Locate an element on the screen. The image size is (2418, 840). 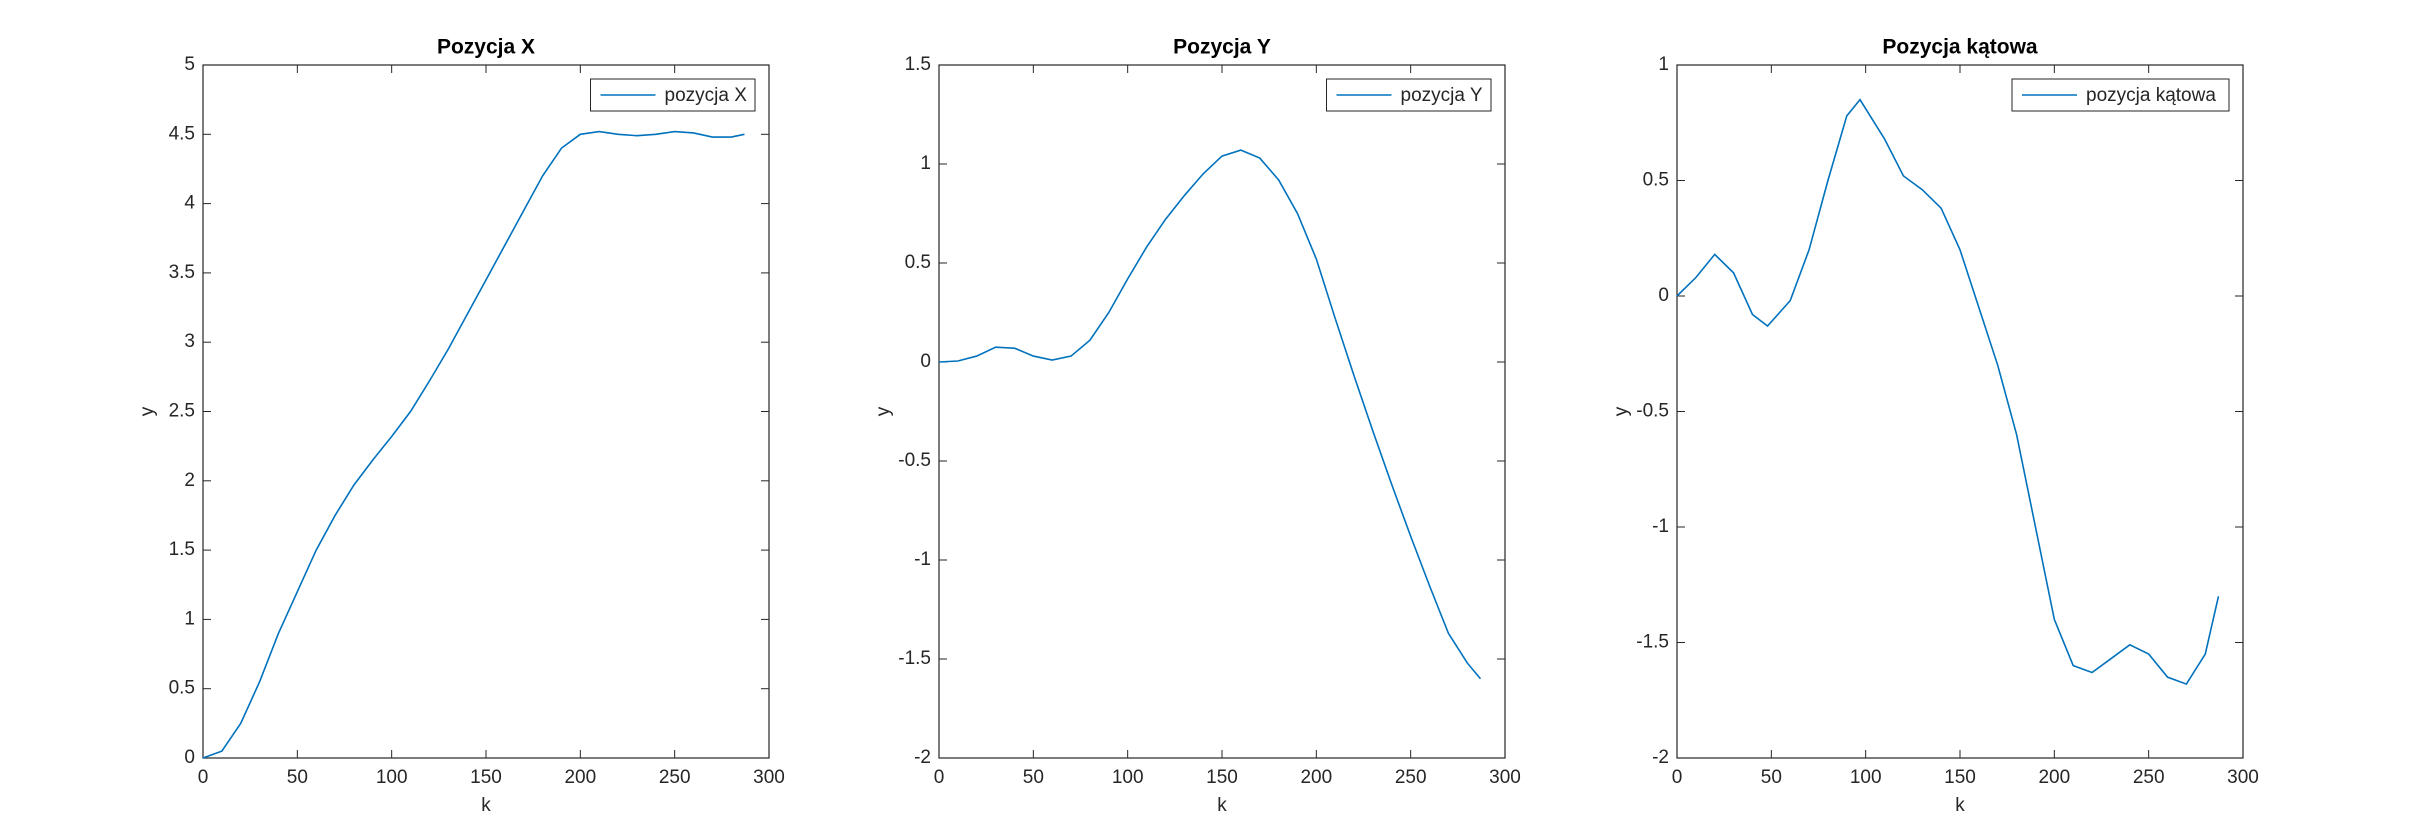
chart-title: Pozycja kątowa is located at coordinates (1960, 47).